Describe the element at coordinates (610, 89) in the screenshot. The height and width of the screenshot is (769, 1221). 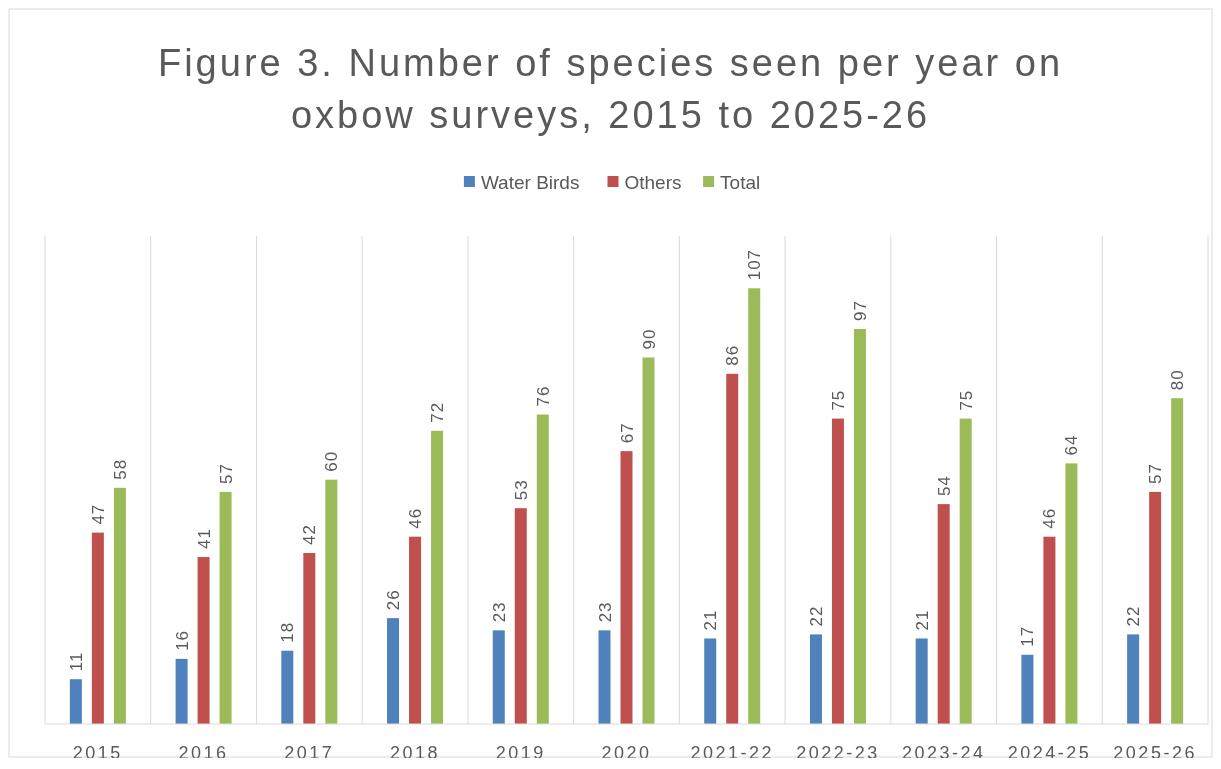
I see `chart-title: Figure 3. Number of species seen per year on oxbow surveys, 2015 to 2025-26` at that location.